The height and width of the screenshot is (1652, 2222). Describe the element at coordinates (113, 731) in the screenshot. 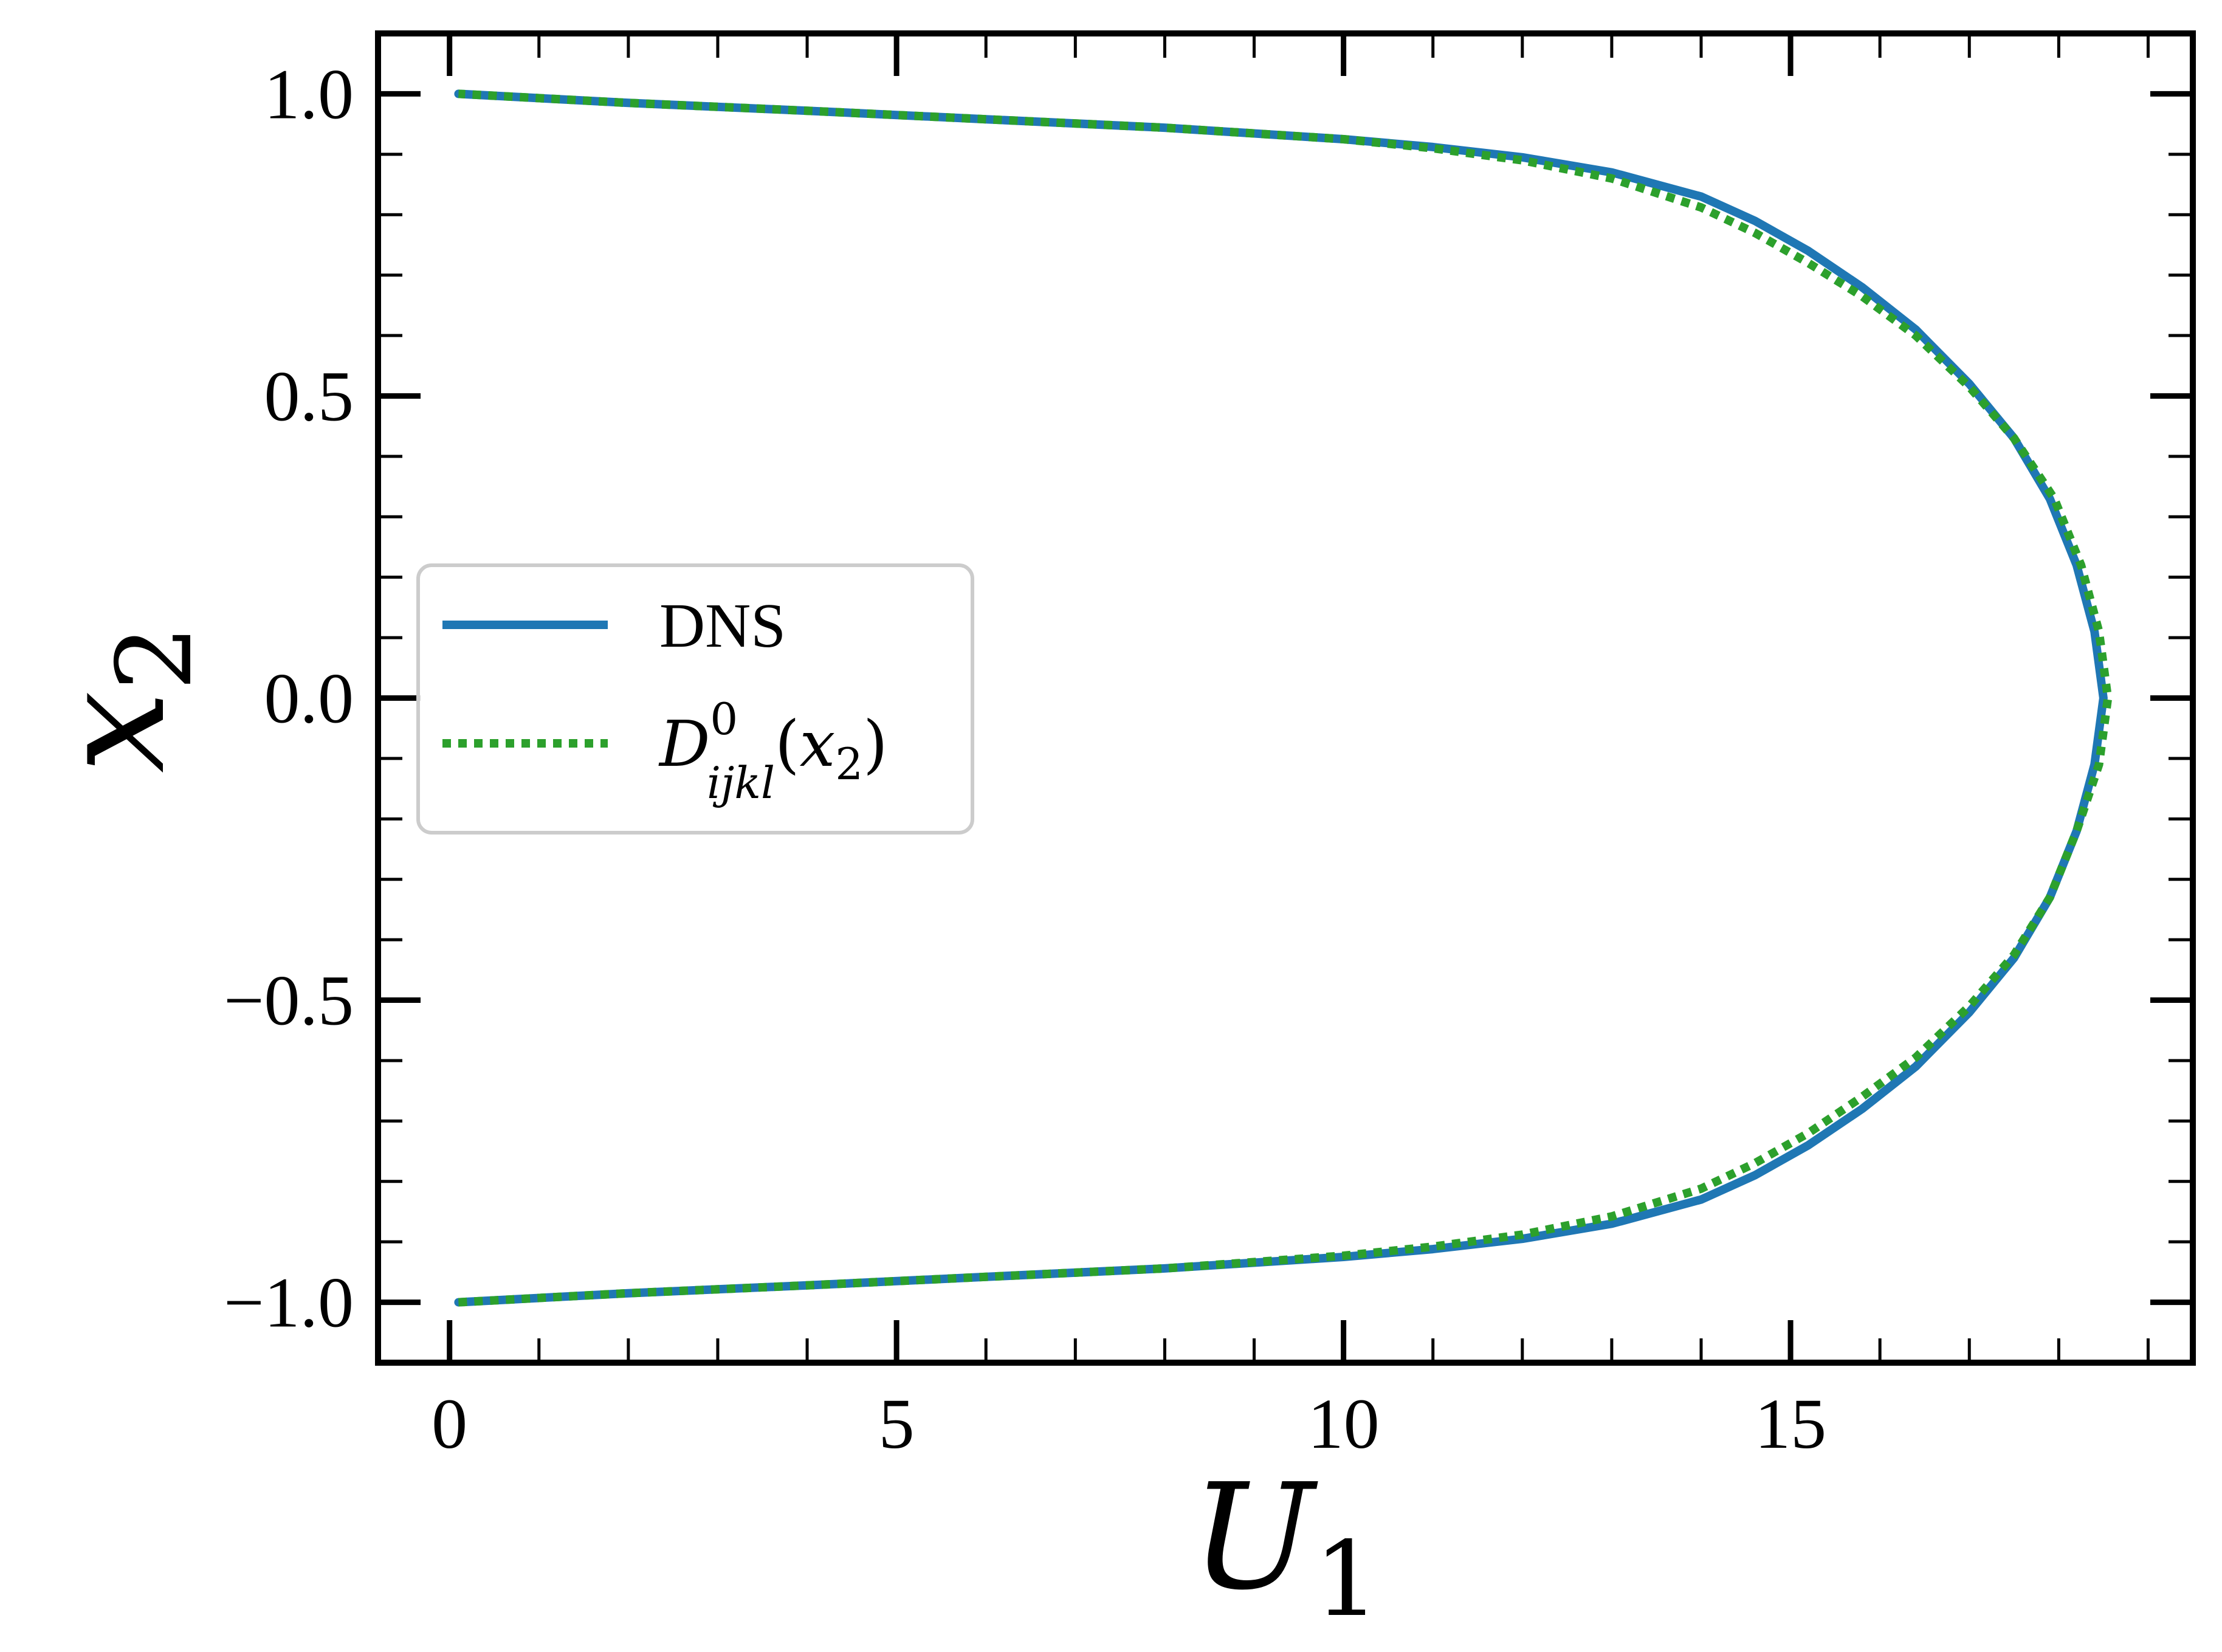

I see `y-axis-label-base: x` at that location.